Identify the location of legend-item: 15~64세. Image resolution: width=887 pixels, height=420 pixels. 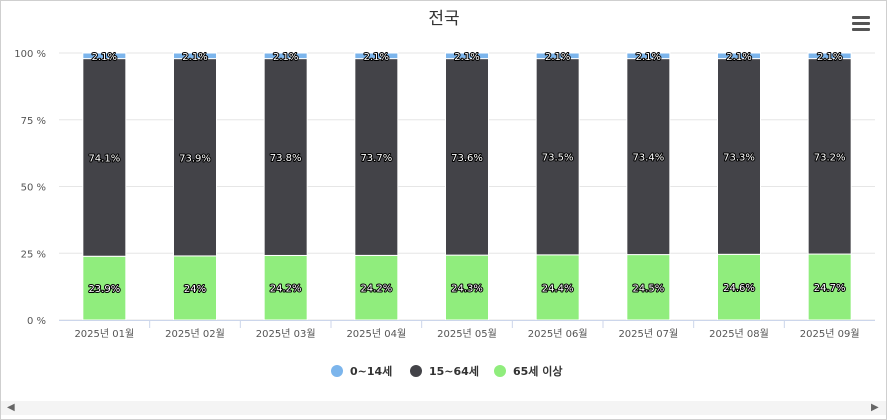
(444, 371).